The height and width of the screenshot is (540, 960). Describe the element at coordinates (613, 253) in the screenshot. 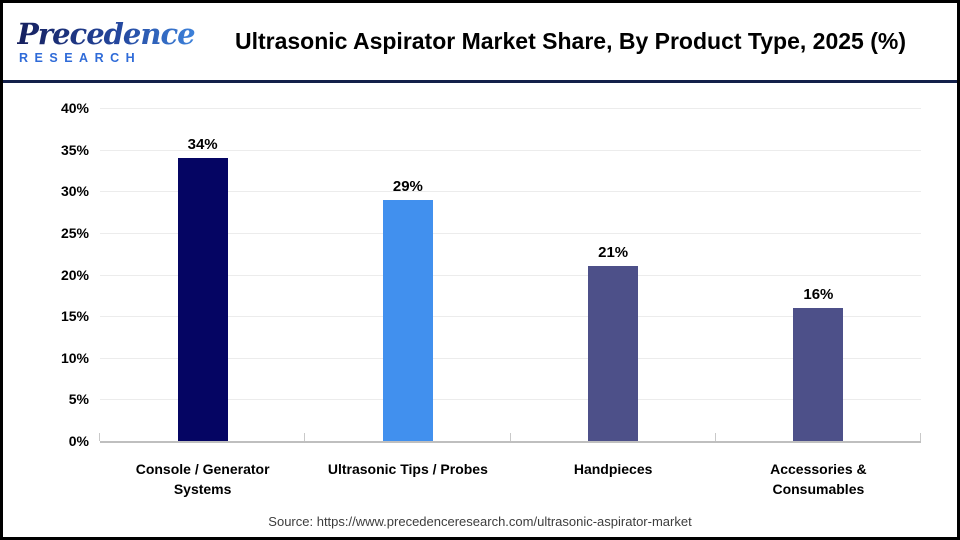

I see `bar-value-label: 21%` at that location.